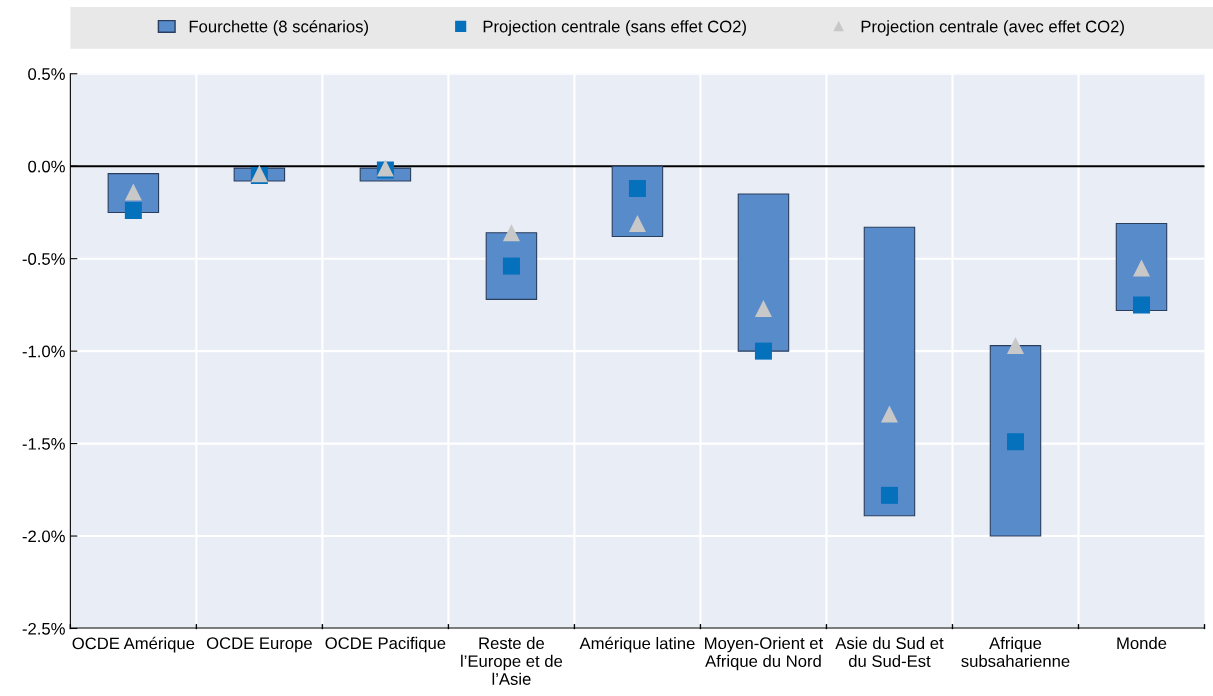 The height and width of the screenshot is (696, 1213). Describe the element at coordinates (43, 259) in the screenshot. I see `y-tick-label: -0.5%` at that location.